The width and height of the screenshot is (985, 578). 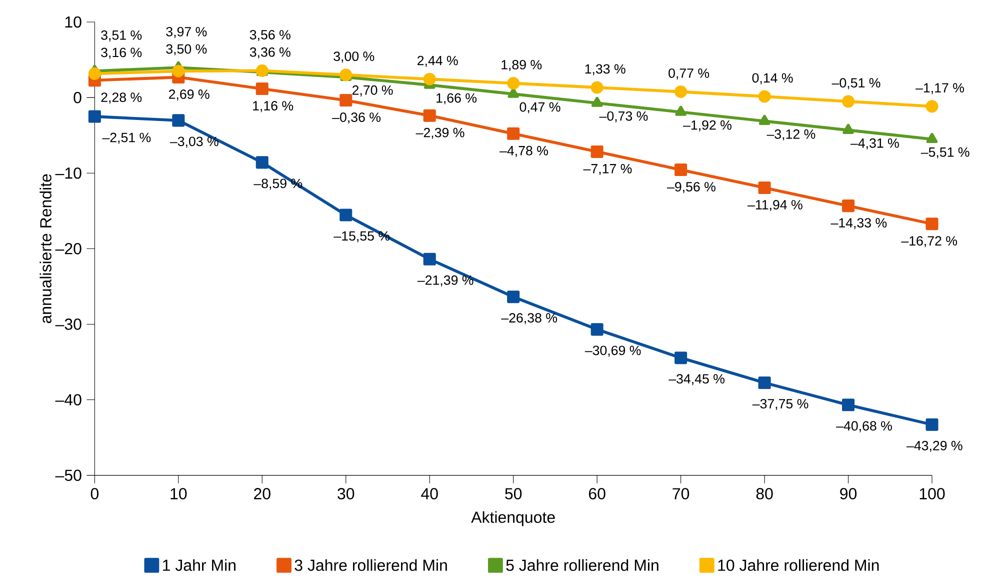 What do you see at coordinates (68, 475) in the screenshot?
I see `y-tick-label: –50` at bounding box center [68, 475].